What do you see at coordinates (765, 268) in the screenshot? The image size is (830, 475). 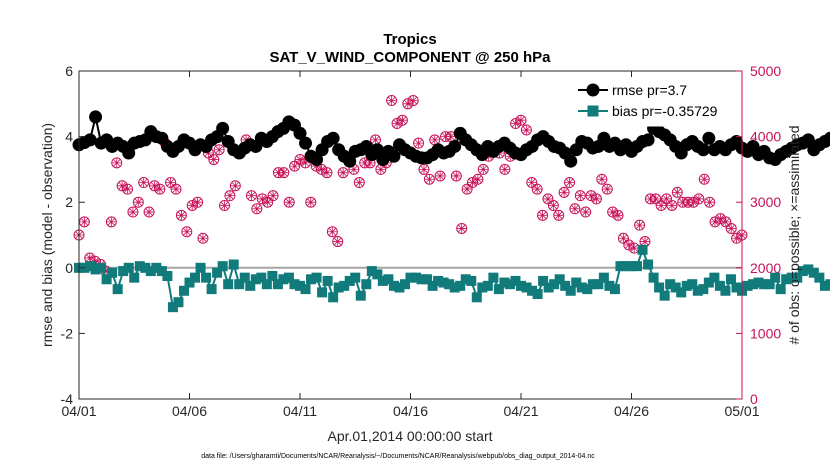 I see `y-right-tick-label: 2000` at bounding box center [765, 268].